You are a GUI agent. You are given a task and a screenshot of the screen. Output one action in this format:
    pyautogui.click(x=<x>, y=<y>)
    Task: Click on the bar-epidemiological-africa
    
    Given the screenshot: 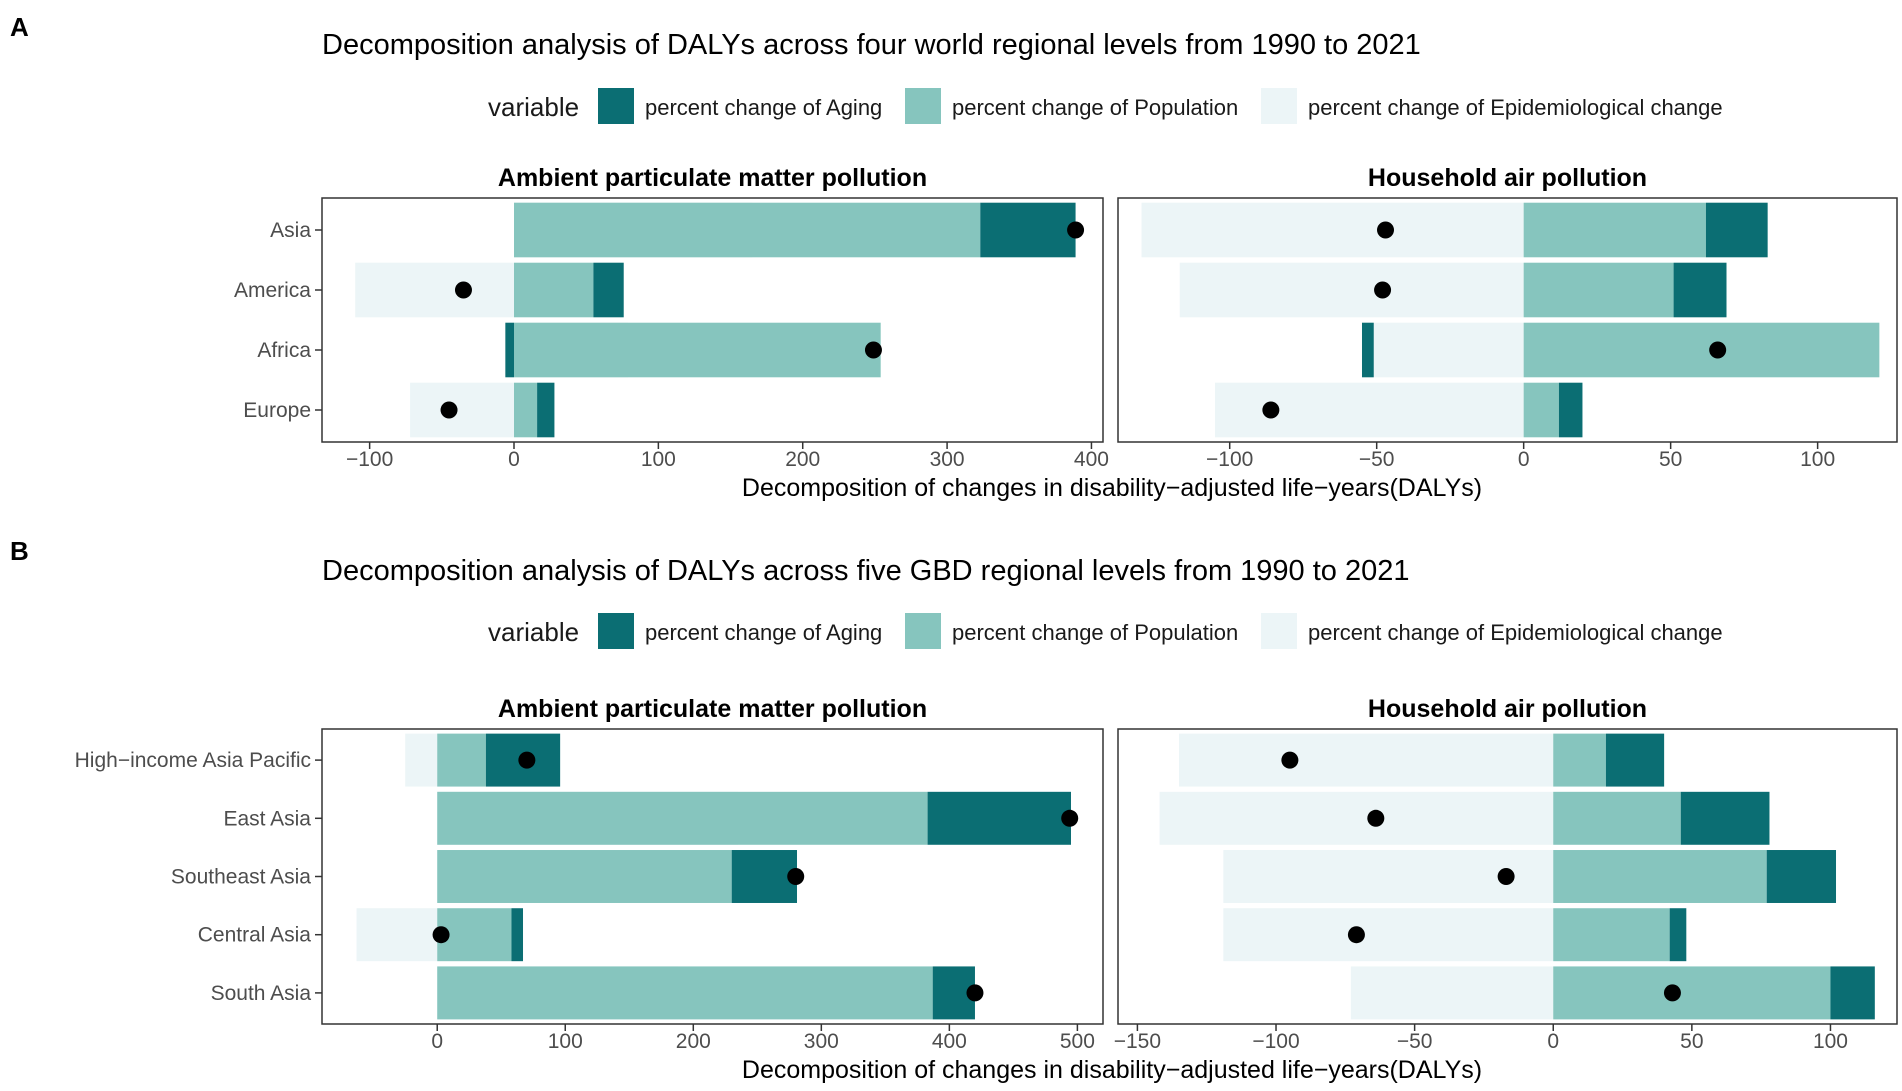 What is the action you would take?
    pyautogui.click(x=1448, y=350)
    